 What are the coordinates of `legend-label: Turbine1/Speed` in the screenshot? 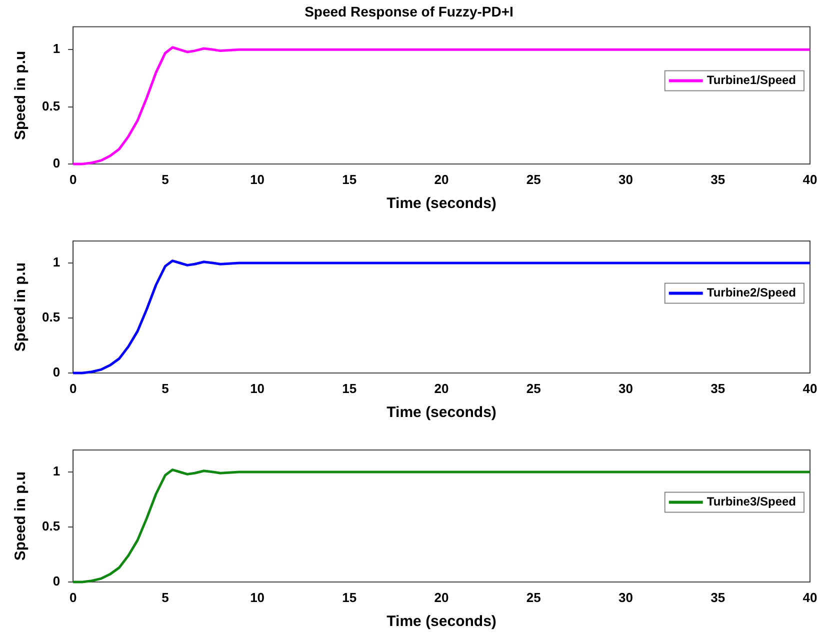 It's located at (751, 80).